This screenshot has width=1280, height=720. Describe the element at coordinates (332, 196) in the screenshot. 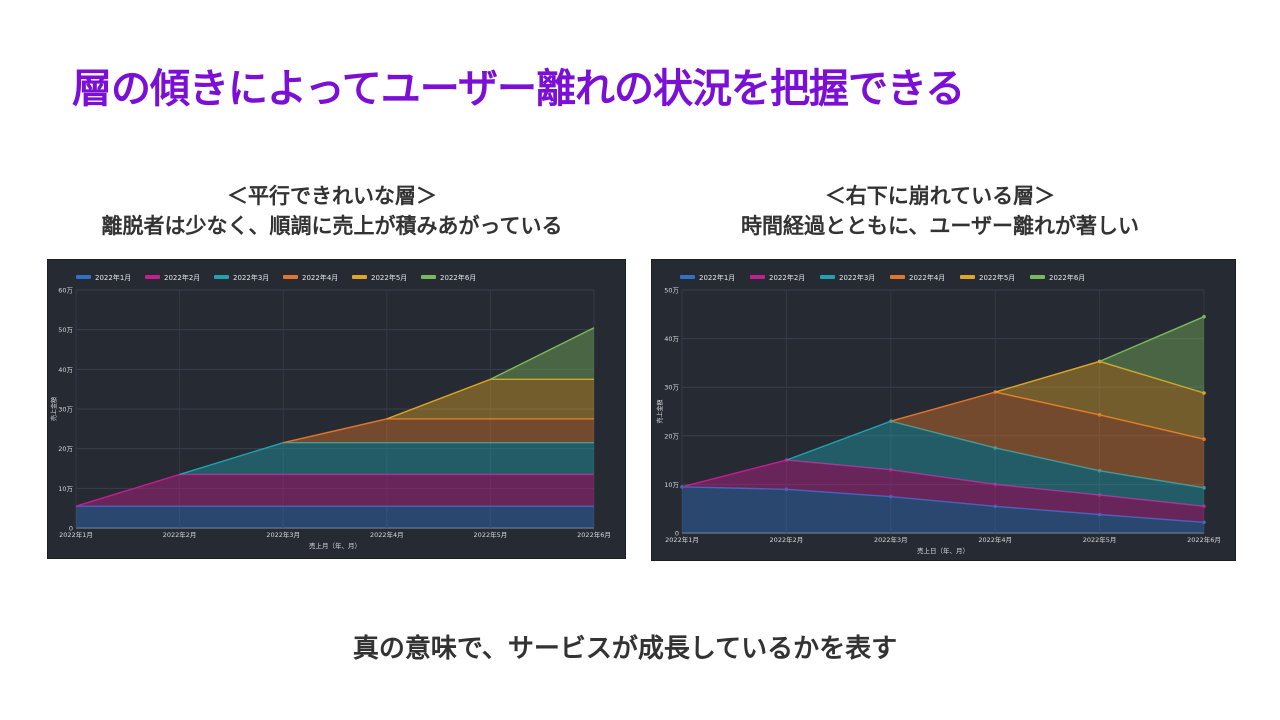

I see `caption-left-heading: ＜平行できれいな層＞` at that location.